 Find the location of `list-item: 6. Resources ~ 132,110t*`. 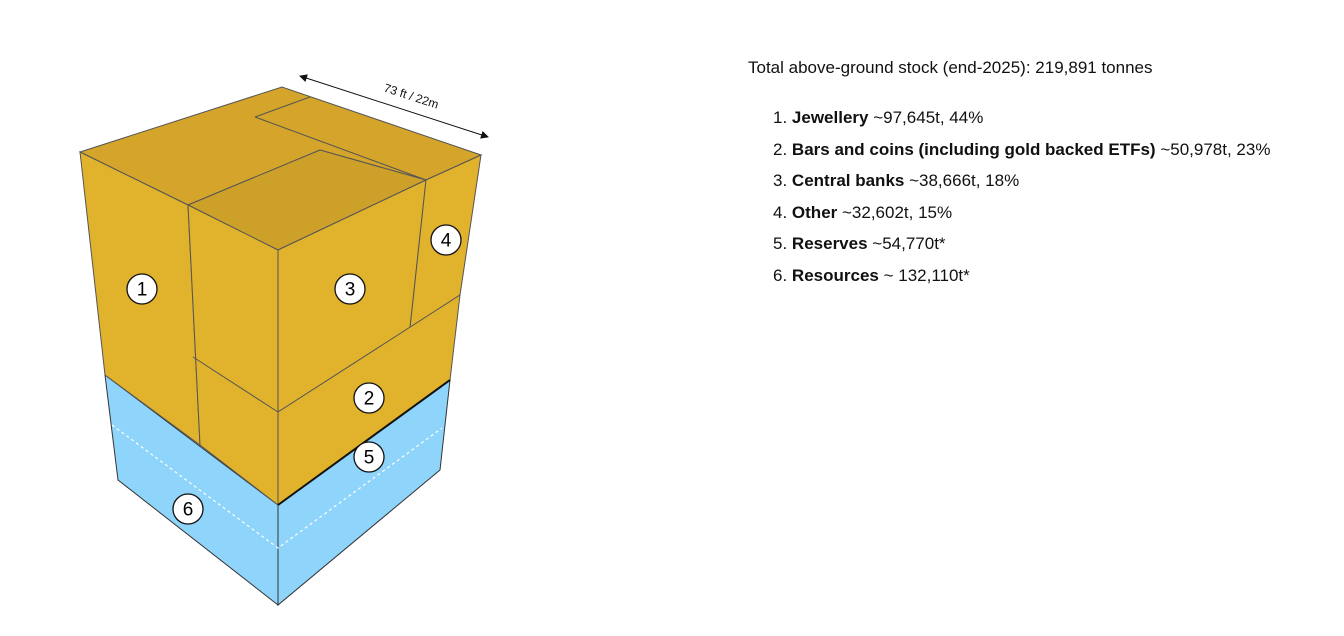

list-item: 6. Resources ~ 132,110t* is located at coordinates (1021, 281).